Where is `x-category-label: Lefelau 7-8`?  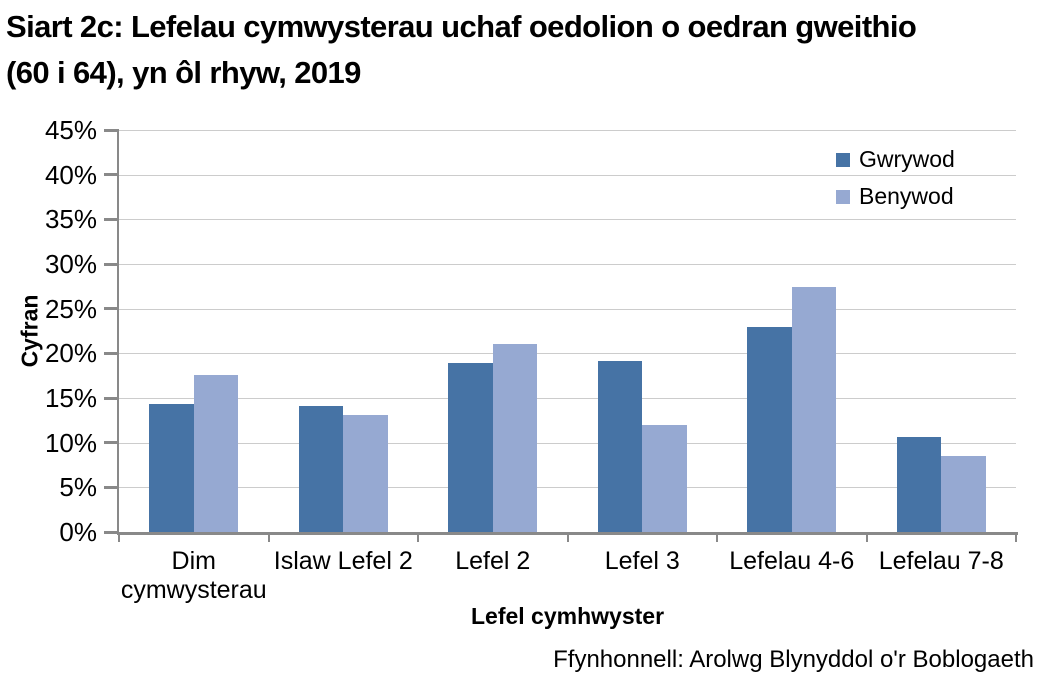 x-category-label: Lefelau 7-8 is located at coordinates (941, 561).